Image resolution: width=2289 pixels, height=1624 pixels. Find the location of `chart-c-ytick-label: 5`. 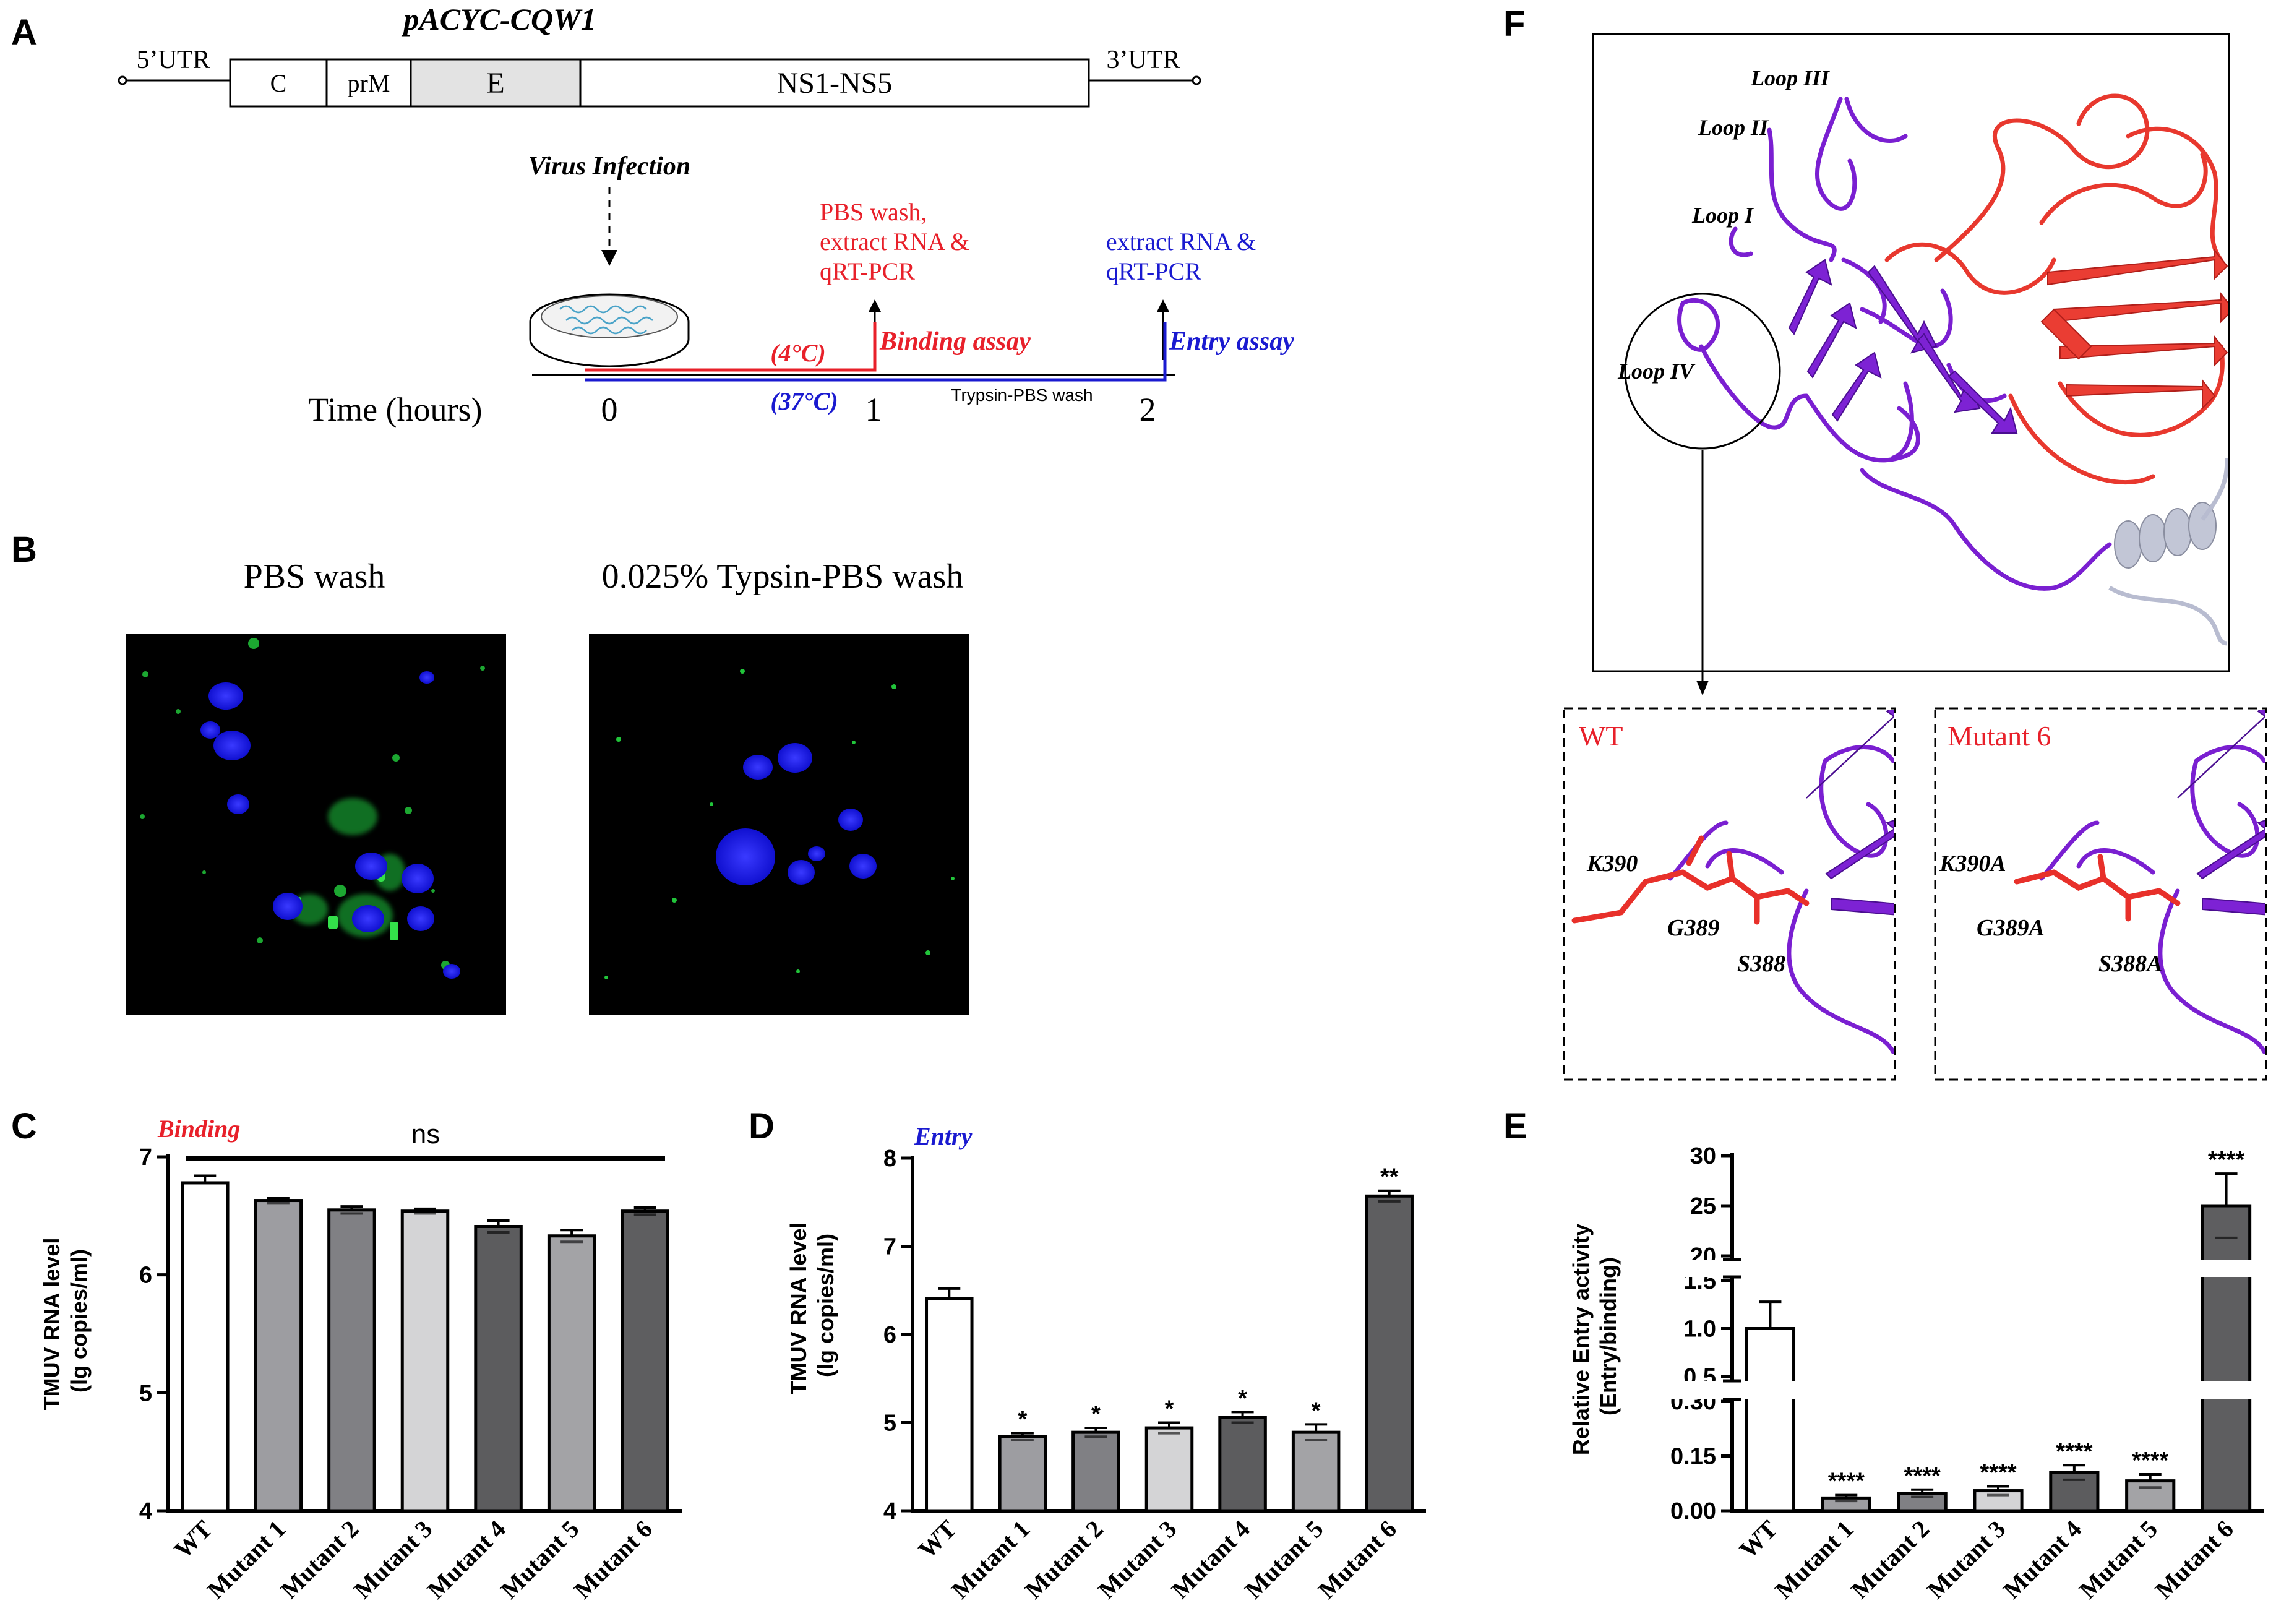

chart-c-ytick-label: 5 is located at coordinates (145, 1393).